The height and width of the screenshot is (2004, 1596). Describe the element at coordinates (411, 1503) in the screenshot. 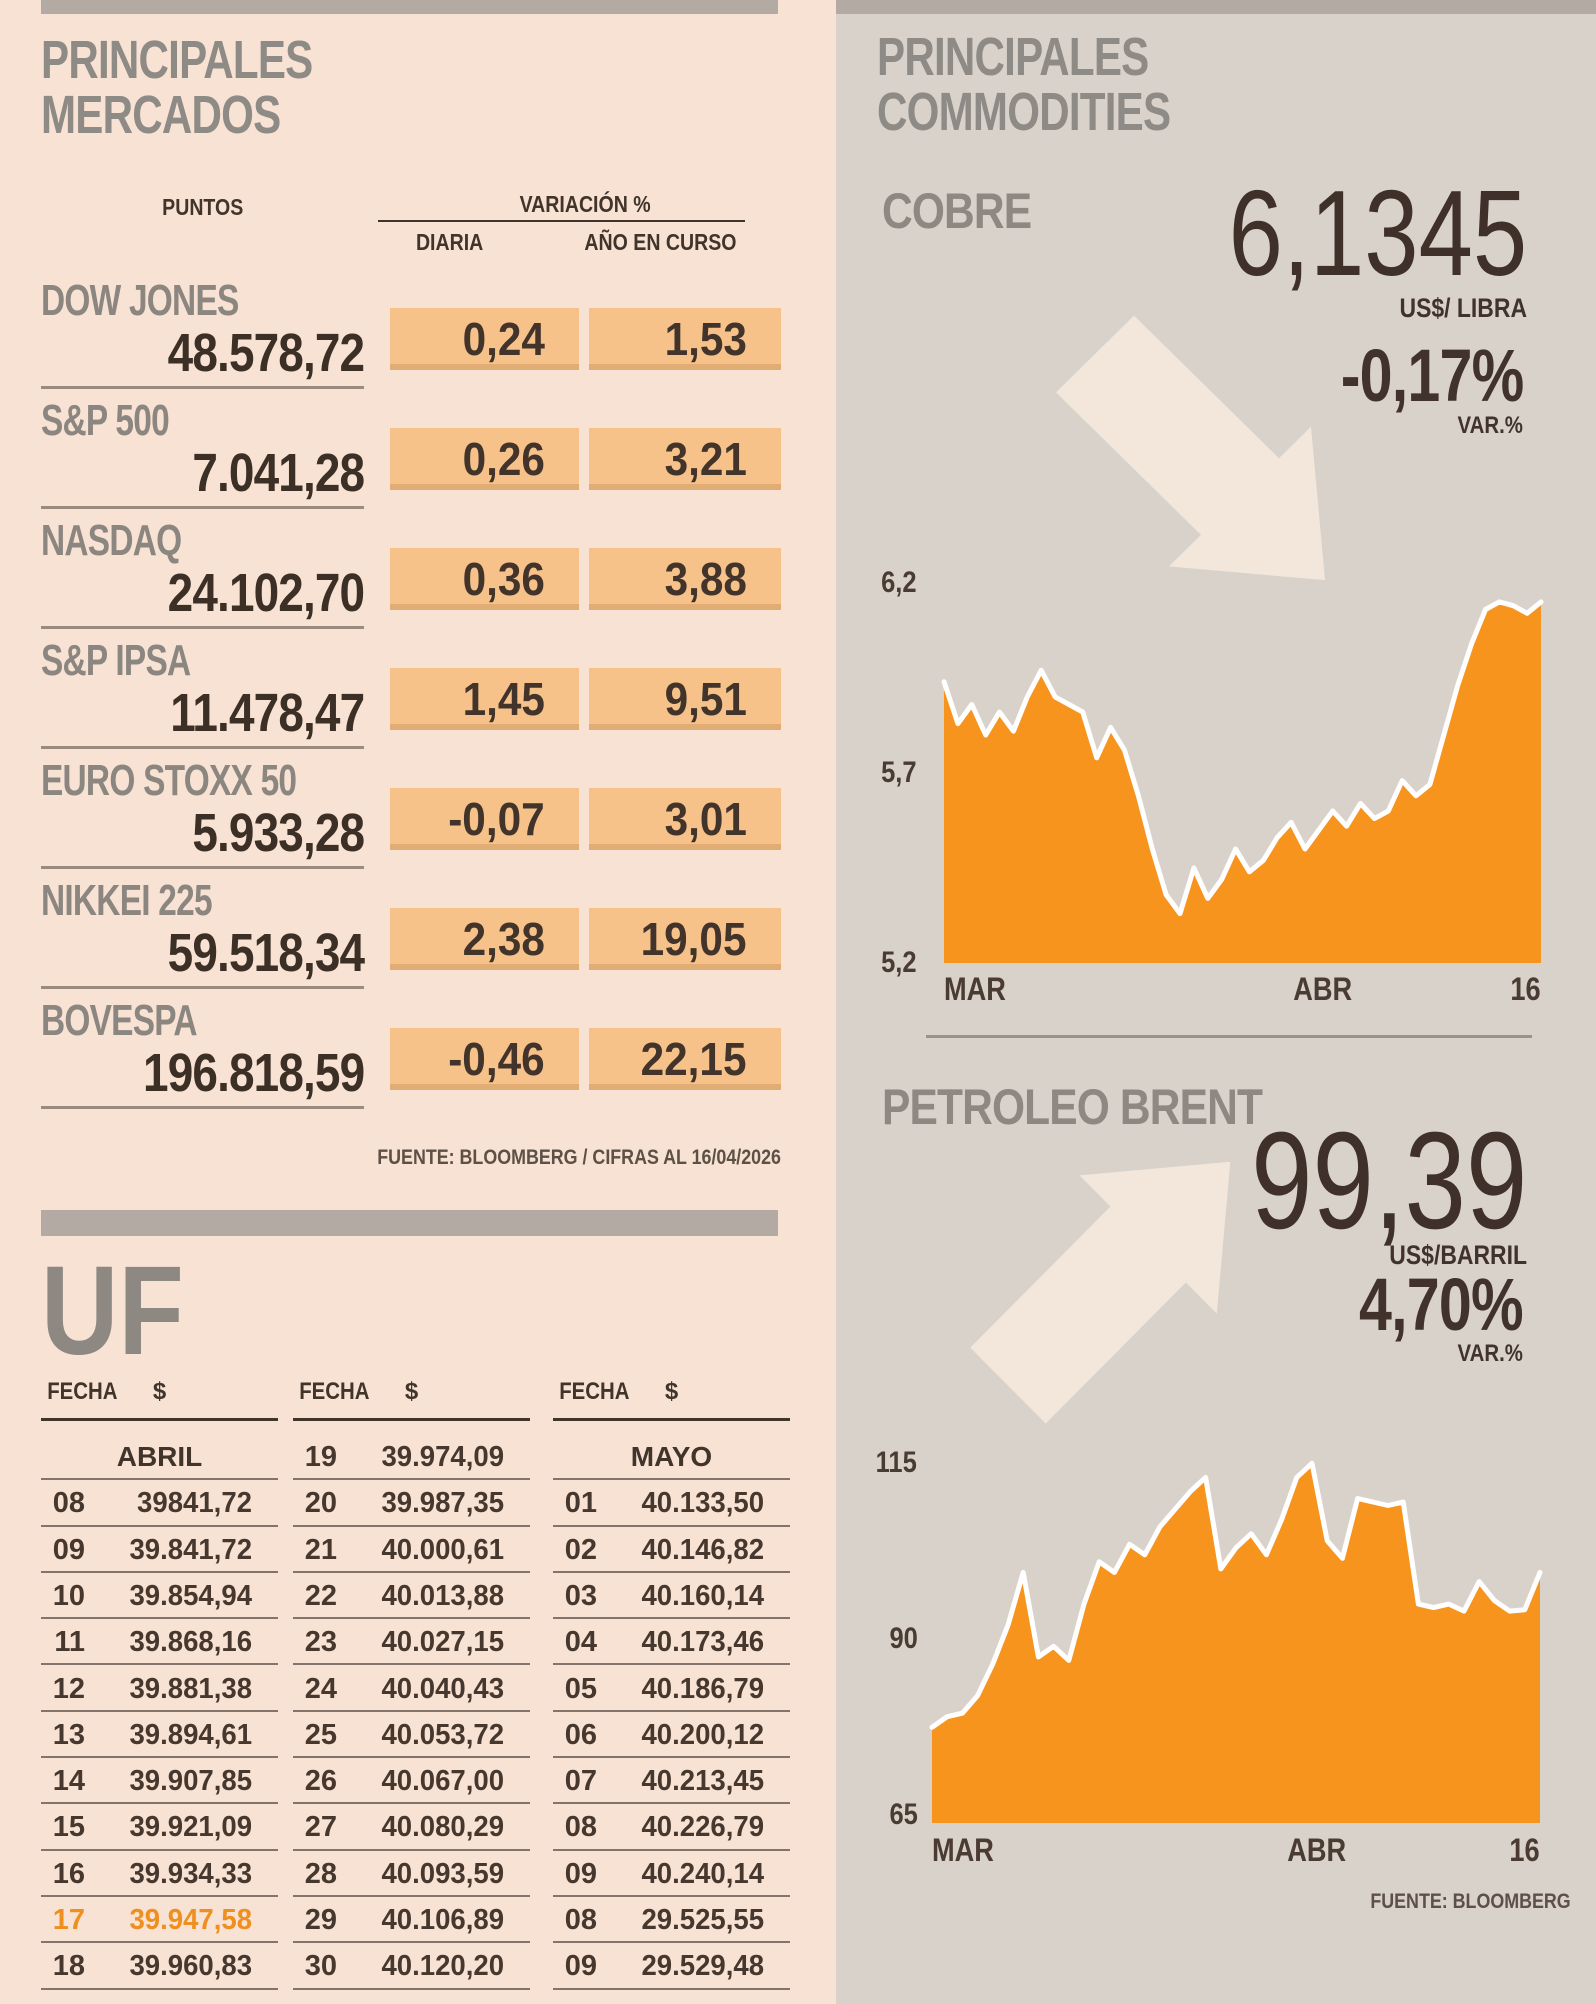

I see `uf-row: 20 39.987,35` at that location.